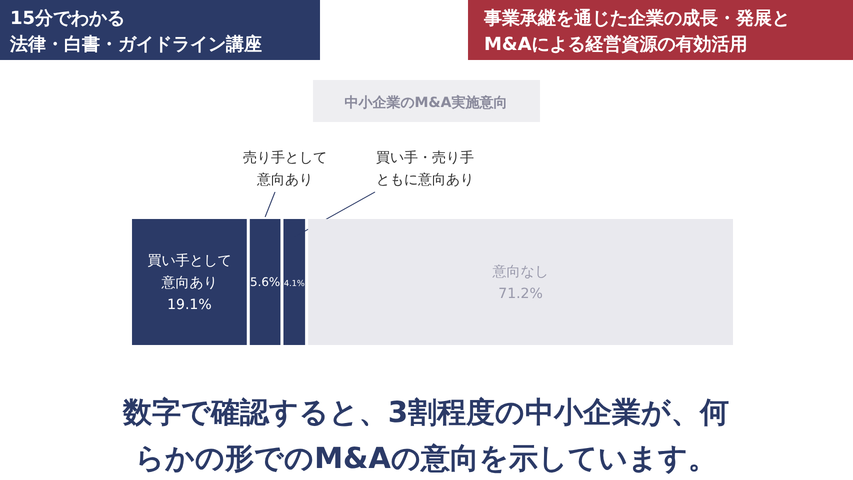 Image resolution: width=853 pixels, height=480 pixels. What do you see at coordinates (294, 283) in the screenshot?
I see `data-label: 4.1%` at bounding box center [294, 283].